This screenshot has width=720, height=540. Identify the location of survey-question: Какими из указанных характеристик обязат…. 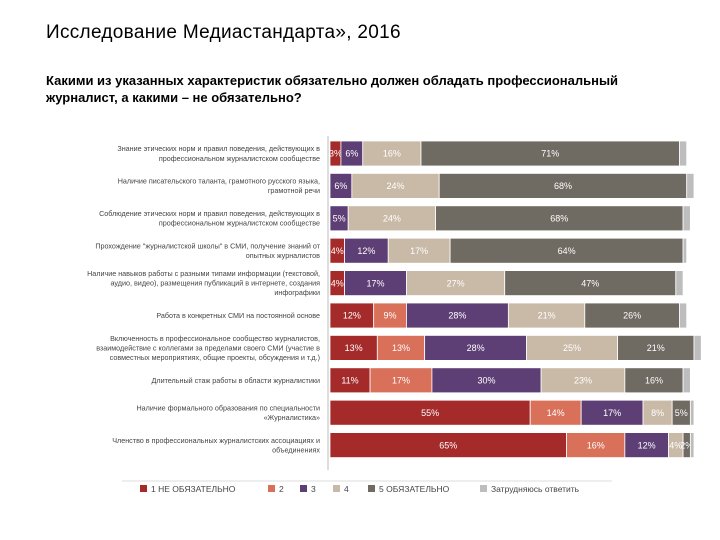
(332, 89).